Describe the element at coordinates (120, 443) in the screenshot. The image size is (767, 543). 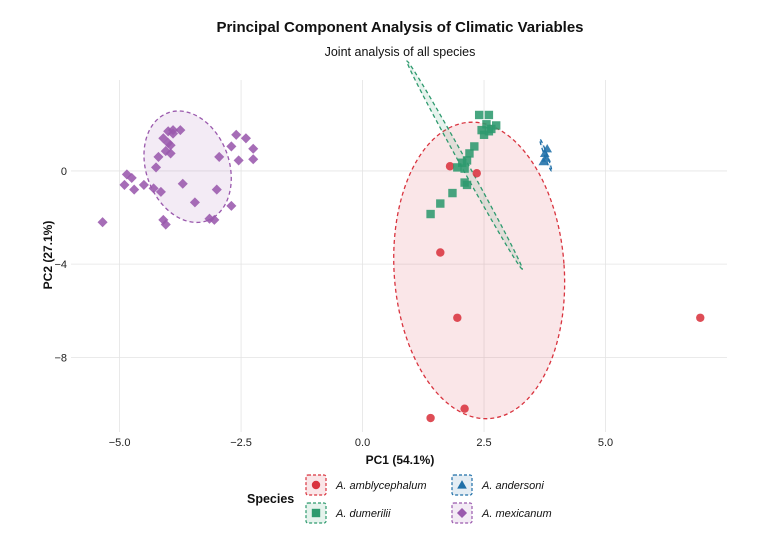
I see `x-tick-label: −5.0` at that location.